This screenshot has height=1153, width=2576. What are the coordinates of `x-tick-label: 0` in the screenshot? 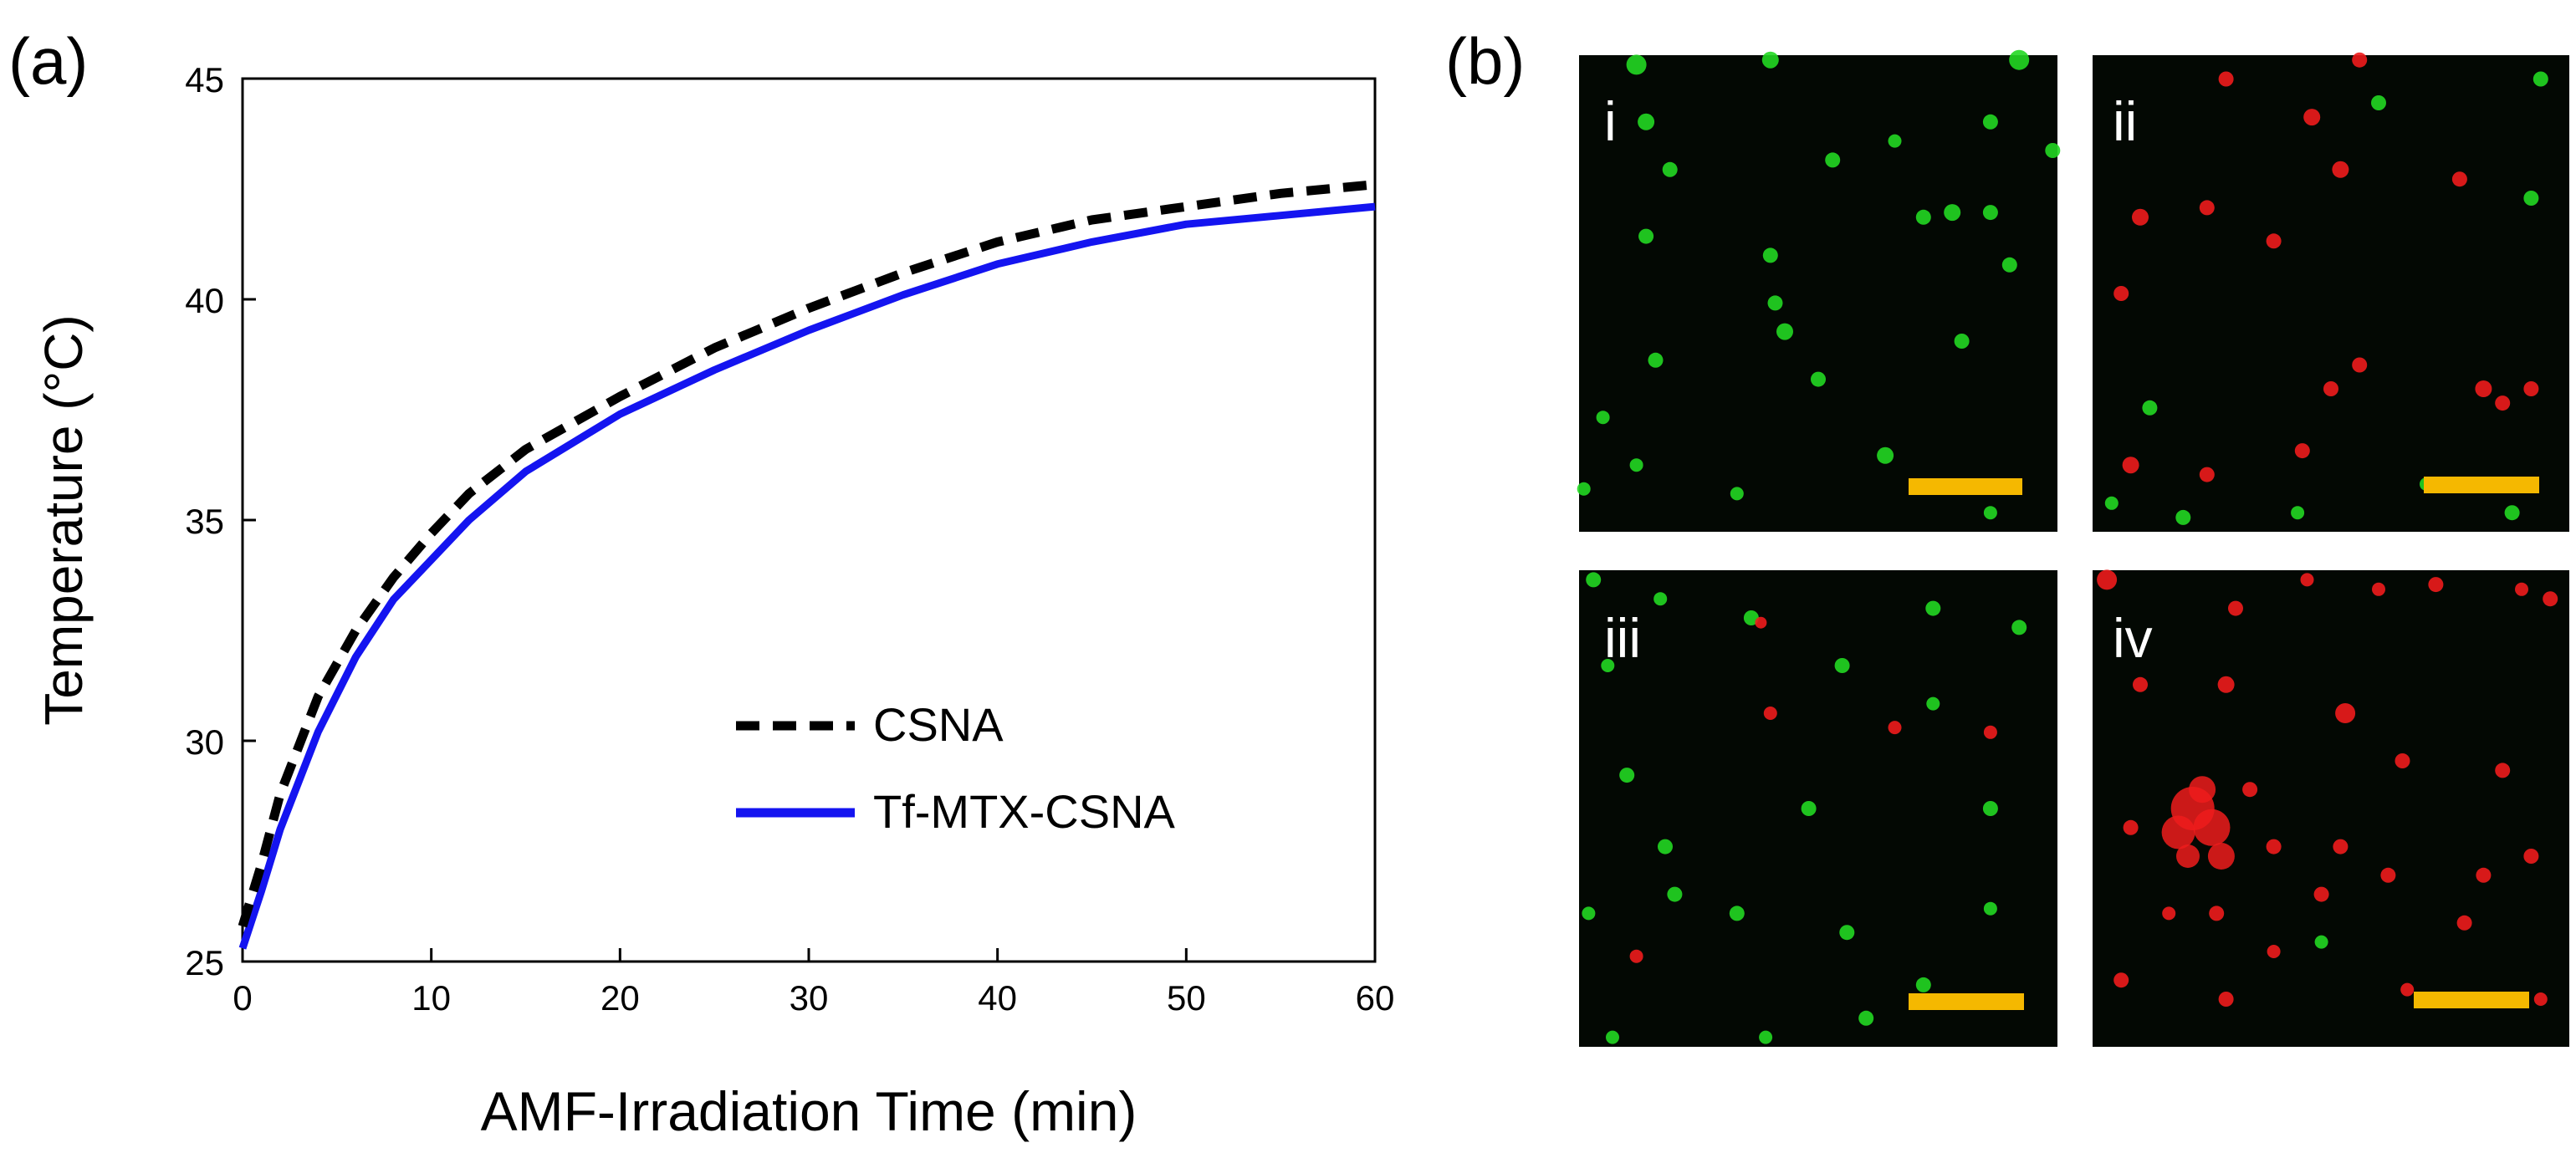 It's located at (242, 998).